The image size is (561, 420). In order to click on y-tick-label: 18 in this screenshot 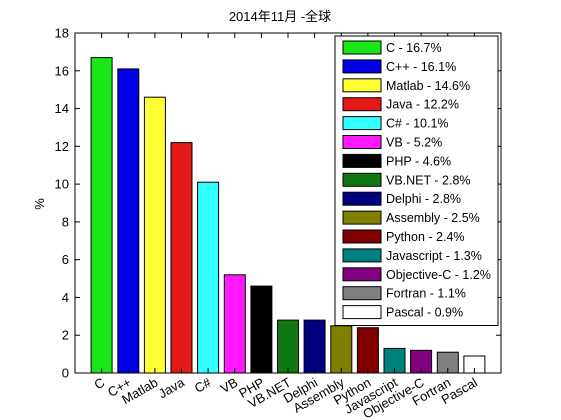, I will do `click(62, 33)`.